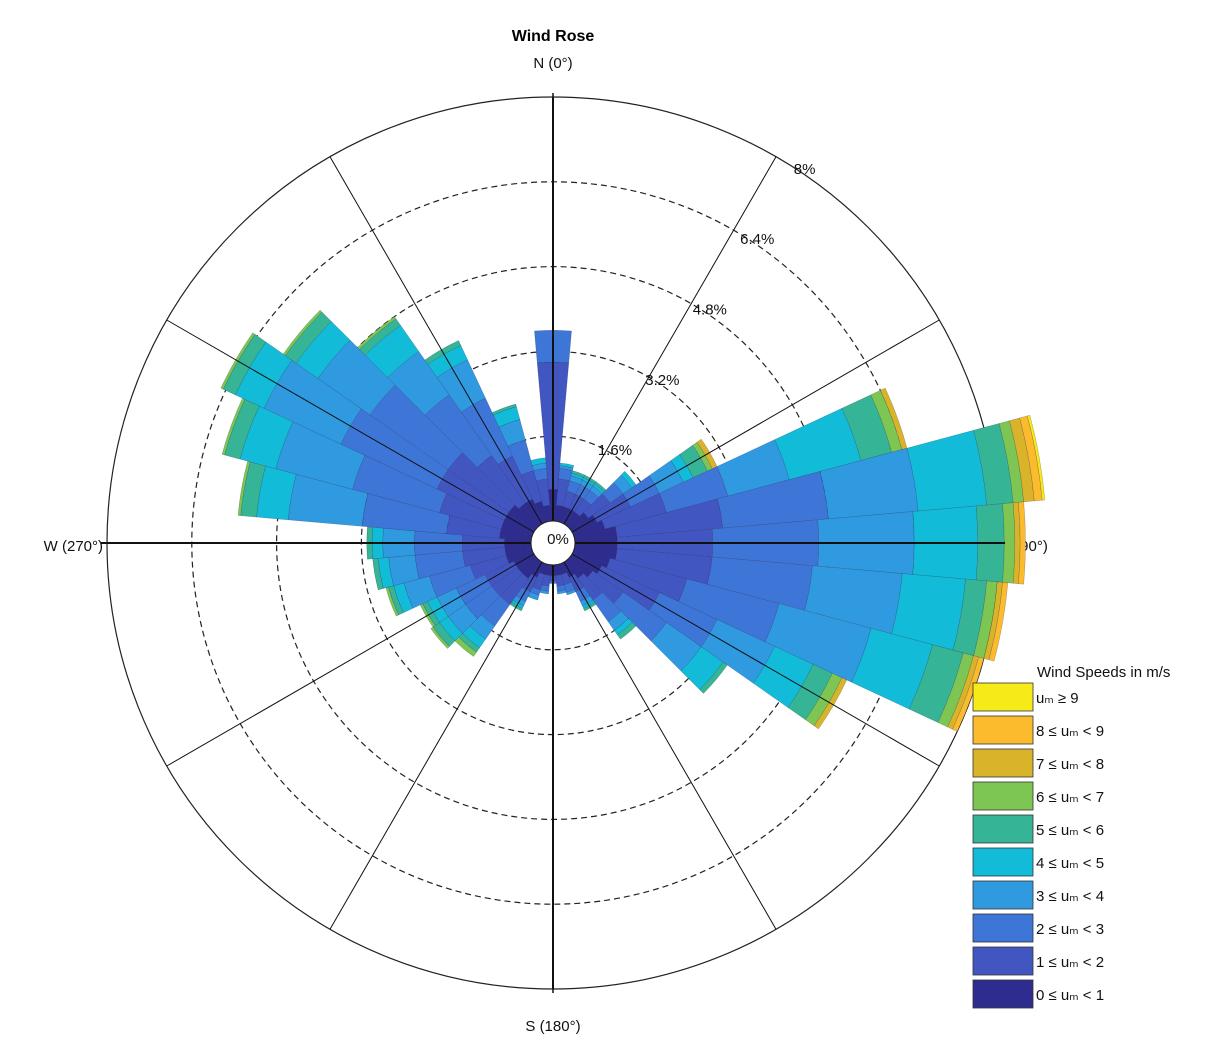  What do you see at coordinates (552, 1026) in the screenshot?
I see `direction-label-south: S (180°)` at bounding box center [552, 1026].